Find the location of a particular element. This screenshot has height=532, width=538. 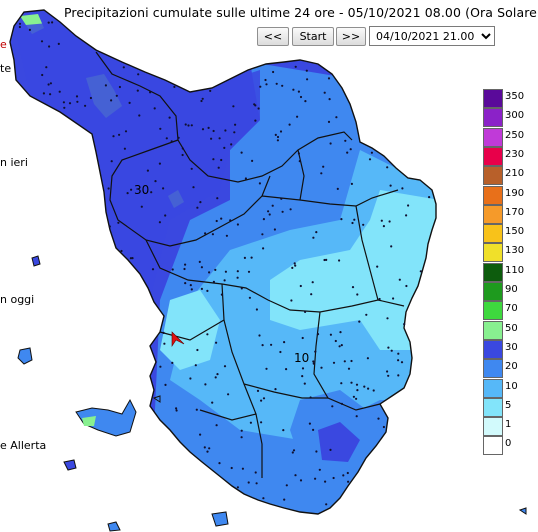

sidebar-link-text: e is located at coordinates (3, 44).